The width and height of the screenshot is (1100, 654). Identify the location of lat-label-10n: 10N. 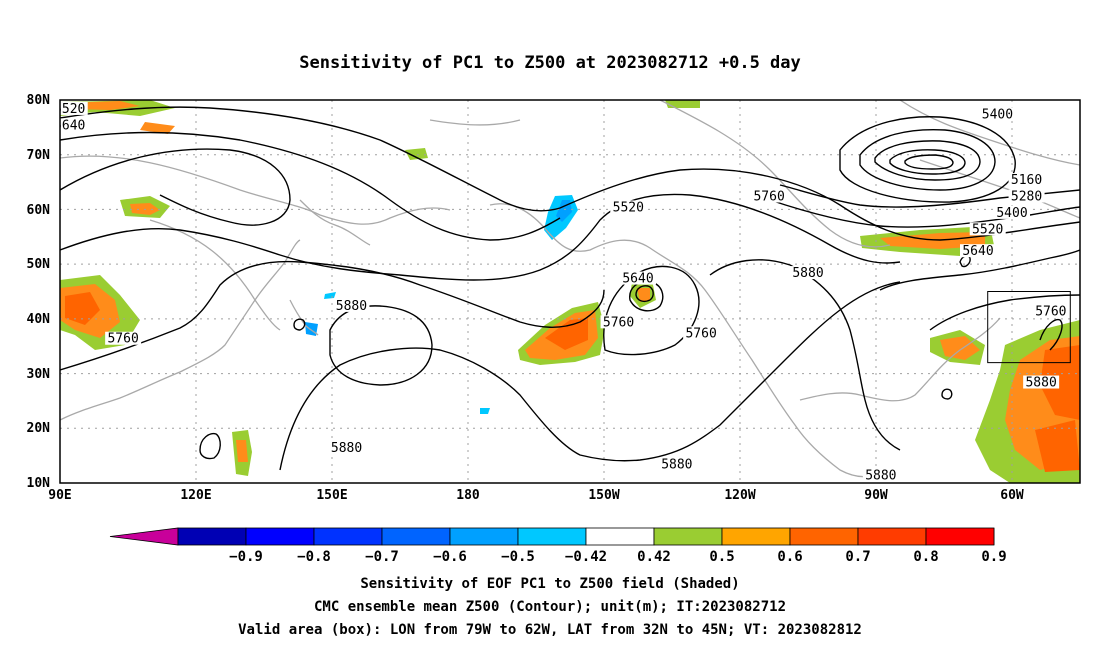
(39, 483).